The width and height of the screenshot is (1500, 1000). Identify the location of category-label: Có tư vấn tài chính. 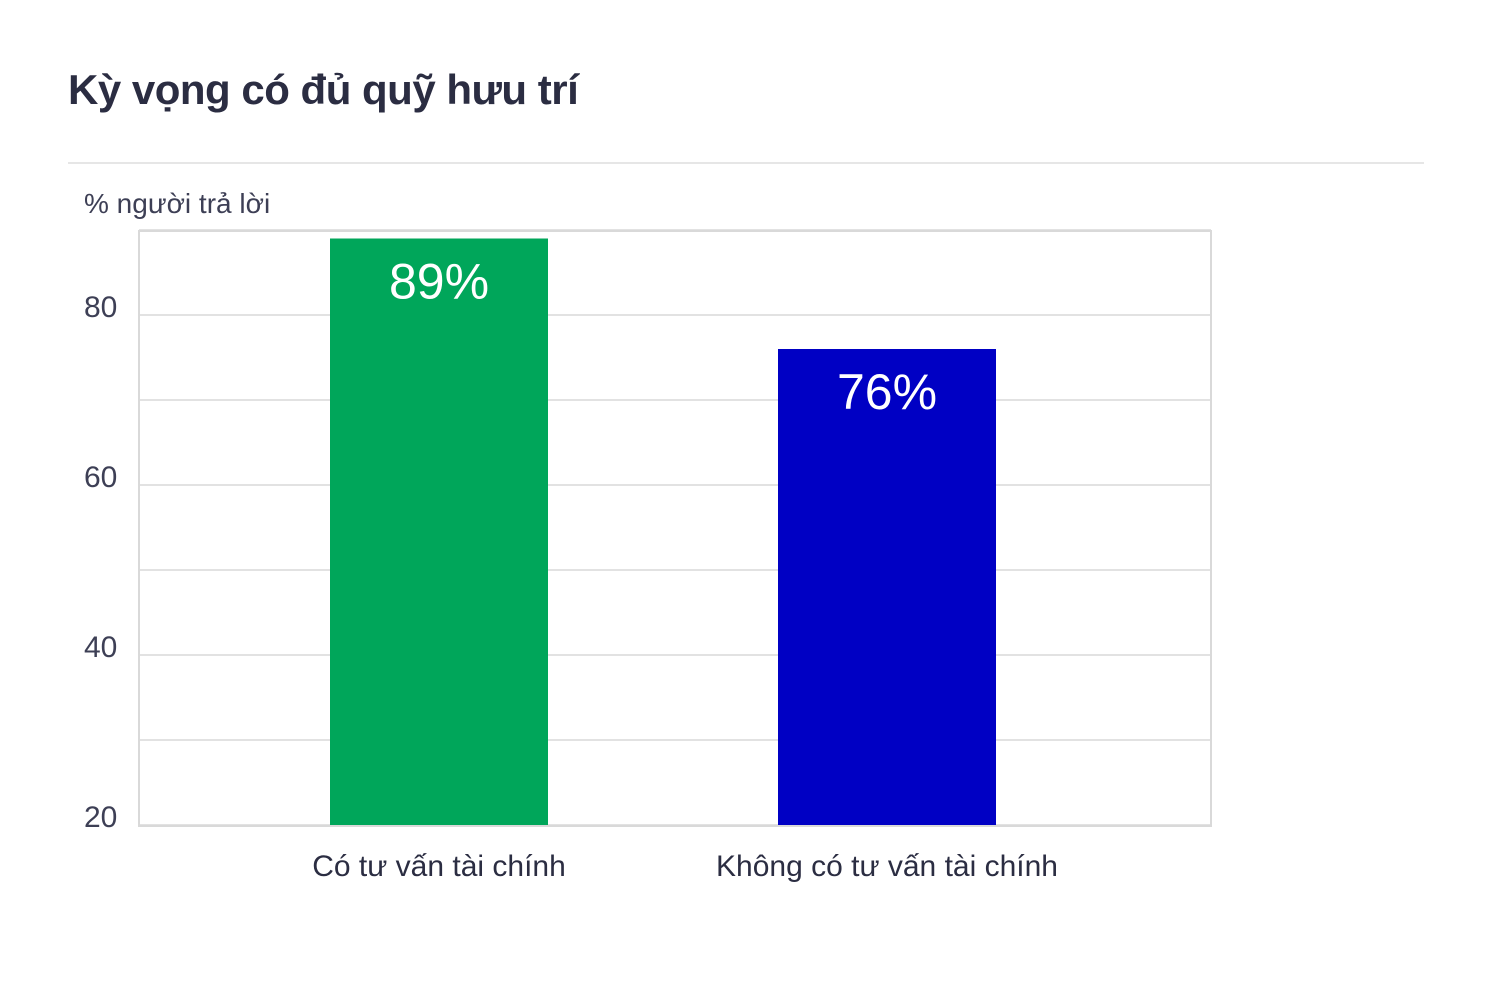
(439, 866).